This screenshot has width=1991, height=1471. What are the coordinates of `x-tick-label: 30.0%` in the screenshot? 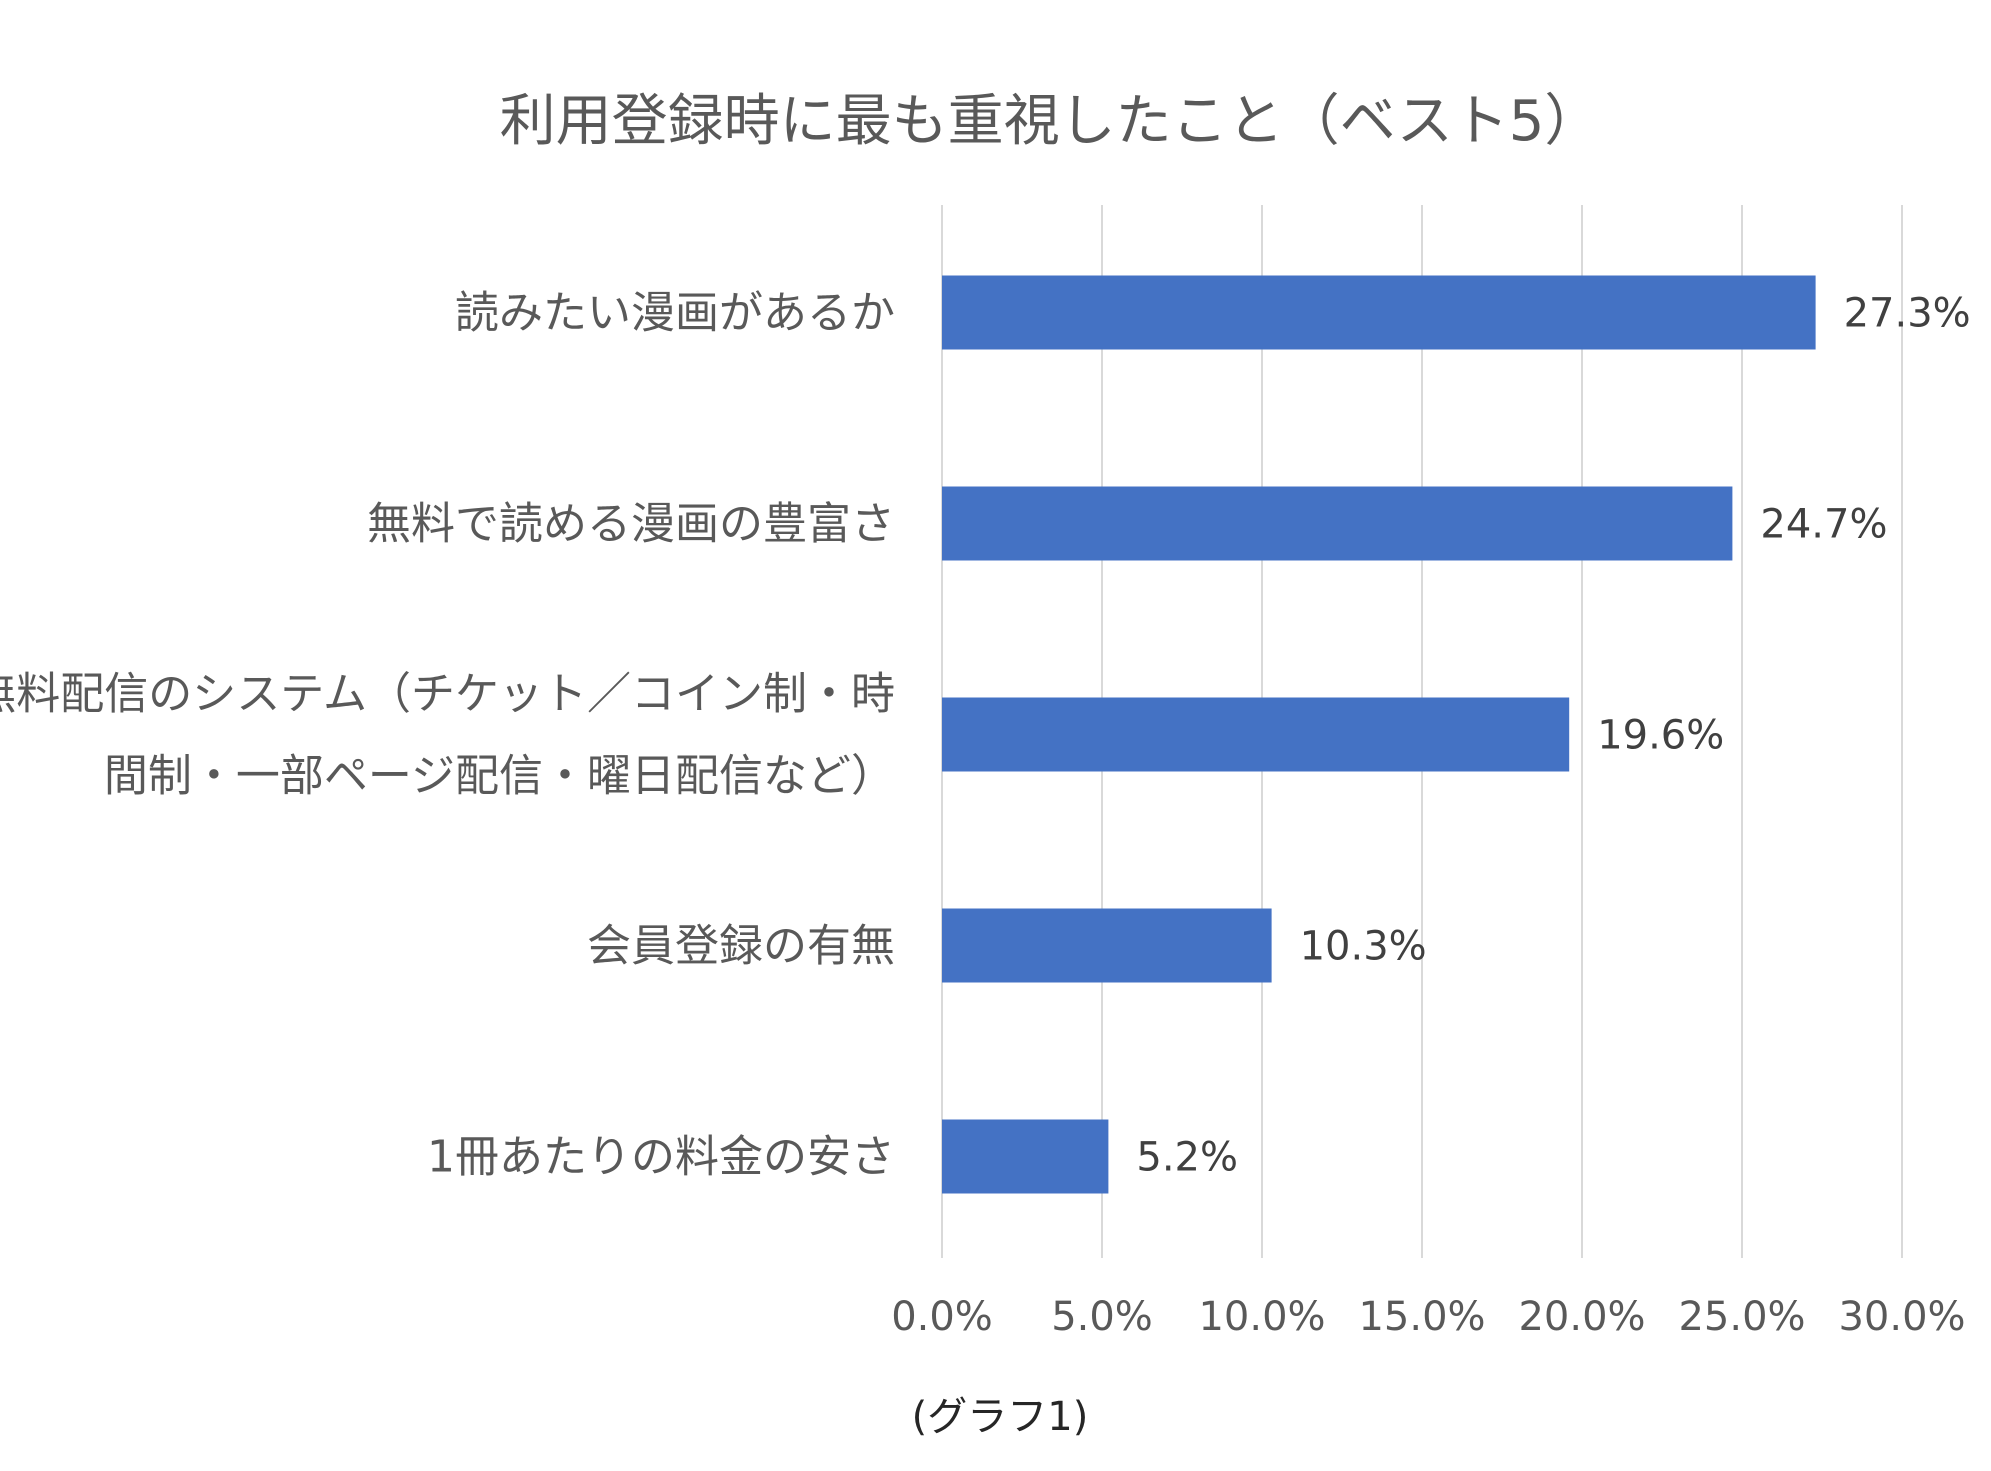 It's located at (1901, 1317).